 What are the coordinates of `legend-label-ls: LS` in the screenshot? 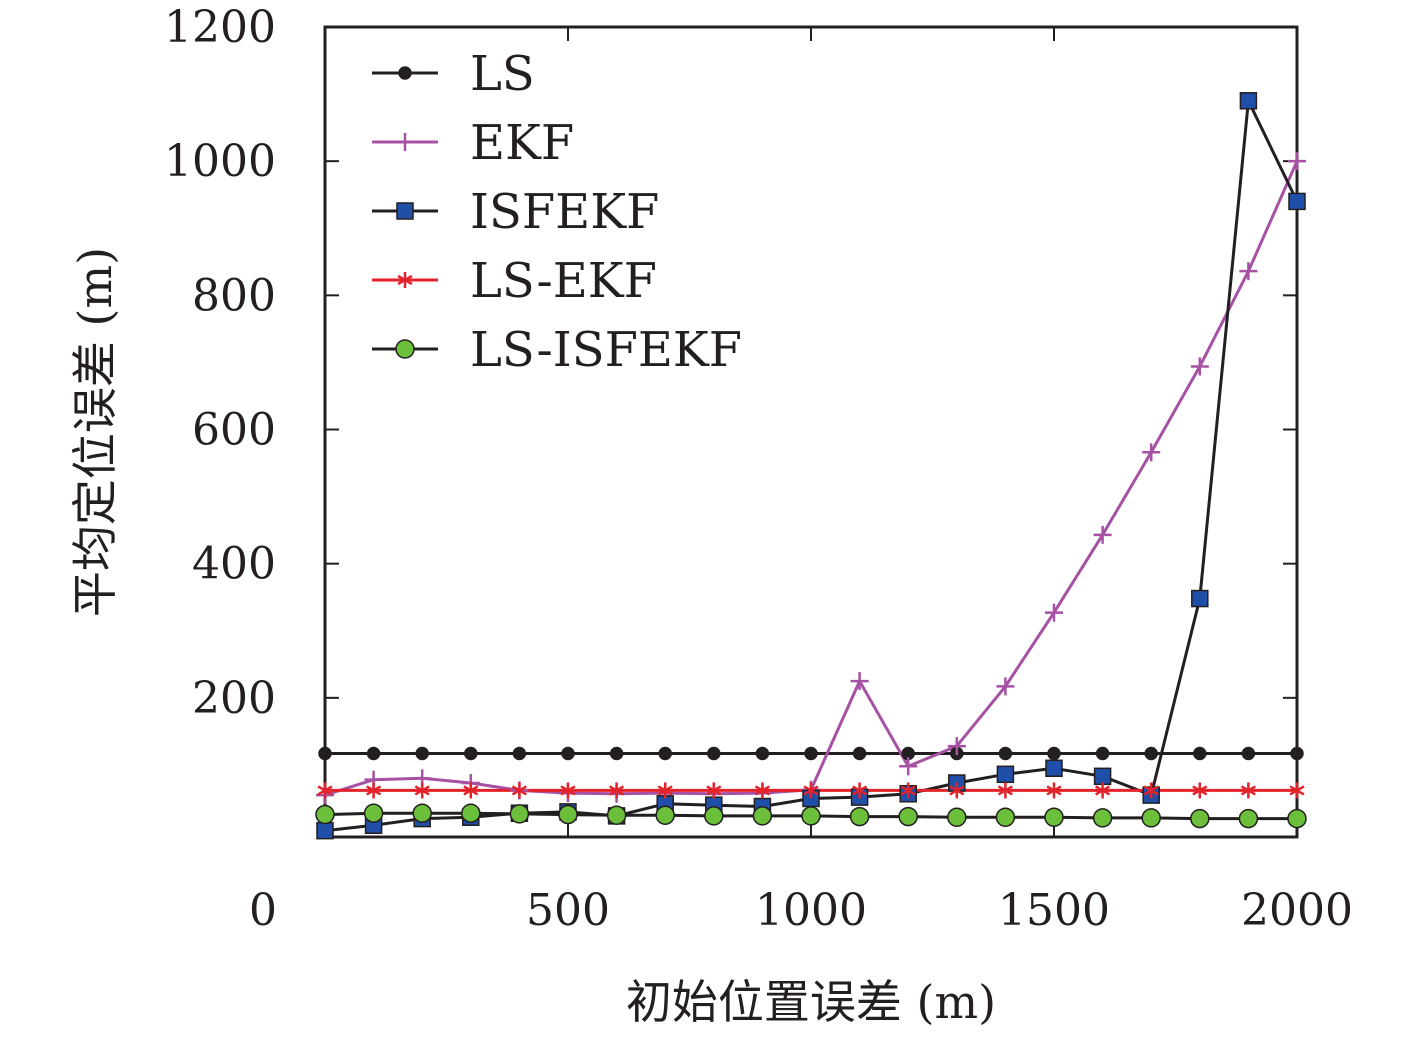 It's located at (502, 74).